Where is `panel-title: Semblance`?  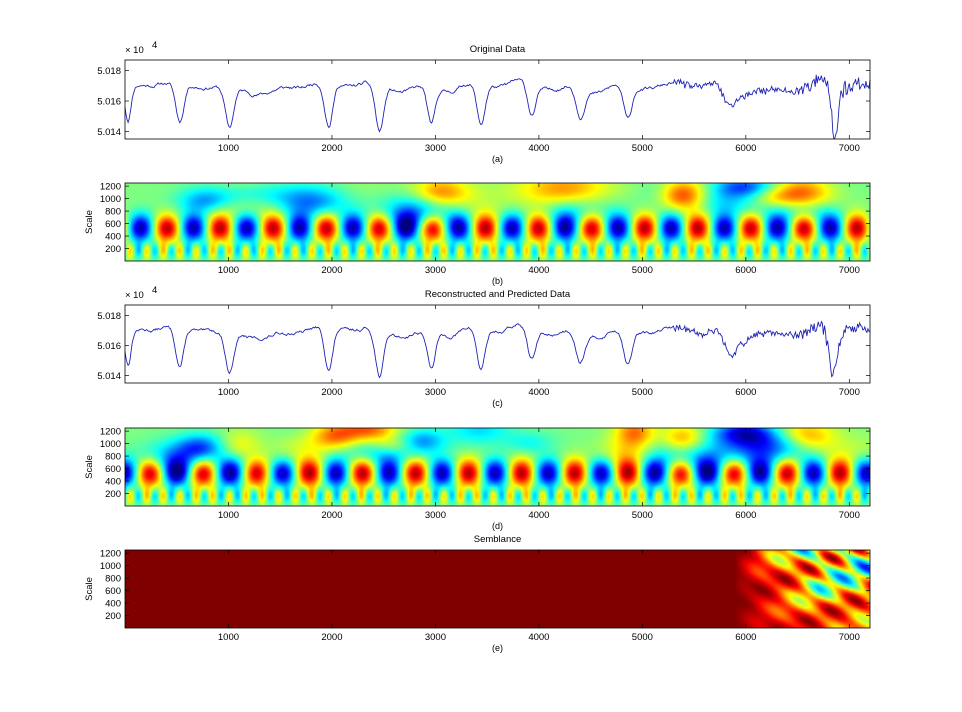
panel-title: Semblance is located at coordinates (498, 539).